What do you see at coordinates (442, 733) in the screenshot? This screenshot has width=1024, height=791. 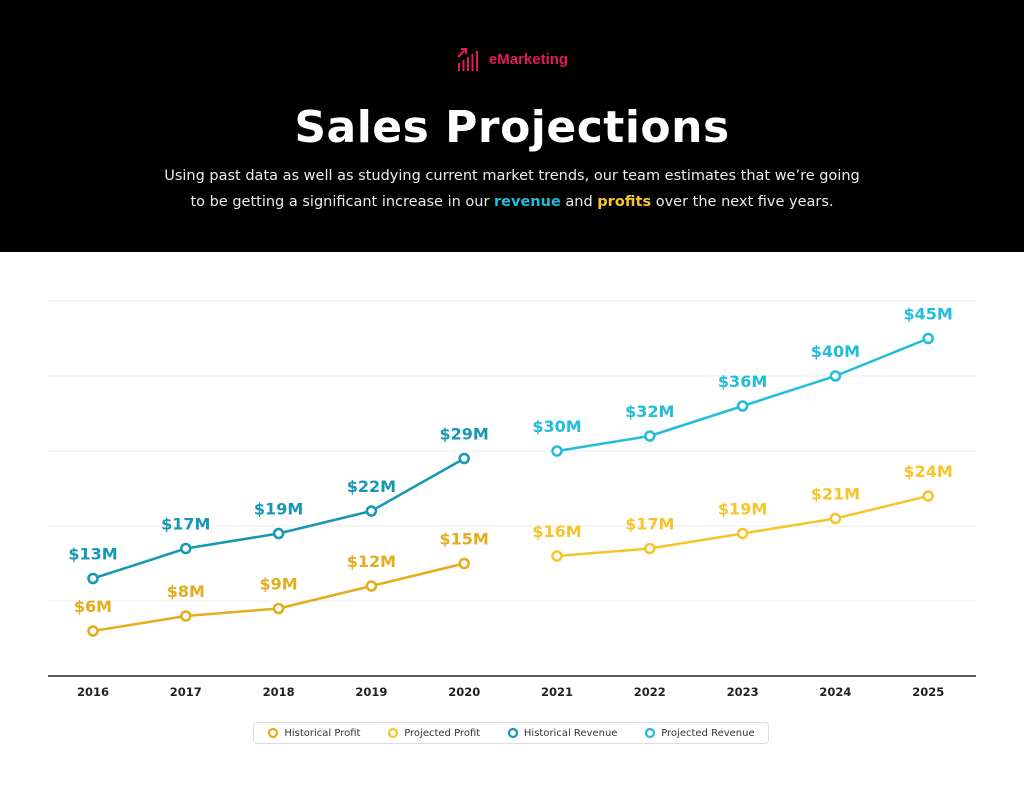 I see `legend-label: Projected Profit` at bounding box center [442, 733].